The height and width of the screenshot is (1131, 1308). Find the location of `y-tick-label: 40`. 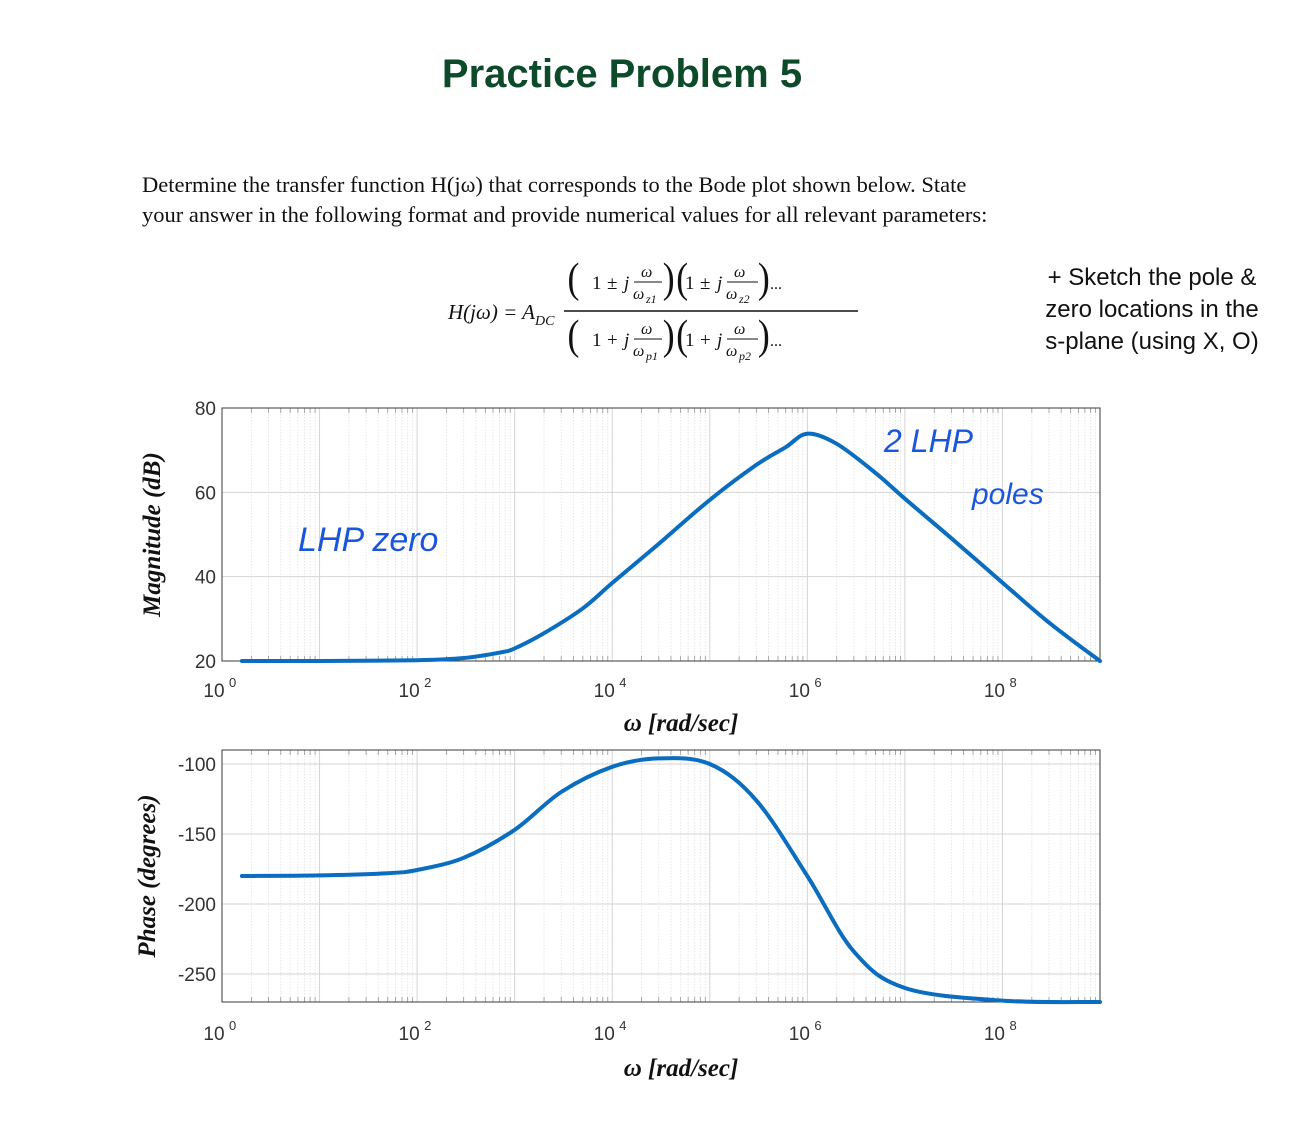

y-tick-label: 40 is located at coordinates (205, 578).